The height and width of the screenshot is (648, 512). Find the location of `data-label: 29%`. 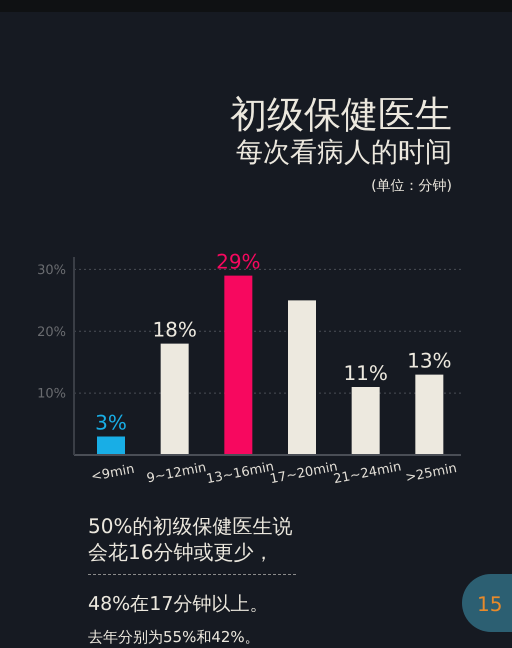

data-label: 29% is located at coordinates (238, 262).